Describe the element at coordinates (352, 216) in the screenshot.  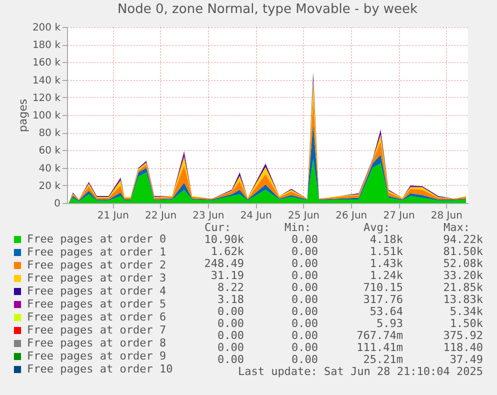
I see `x-tick-label: 26 Jun` at that location.